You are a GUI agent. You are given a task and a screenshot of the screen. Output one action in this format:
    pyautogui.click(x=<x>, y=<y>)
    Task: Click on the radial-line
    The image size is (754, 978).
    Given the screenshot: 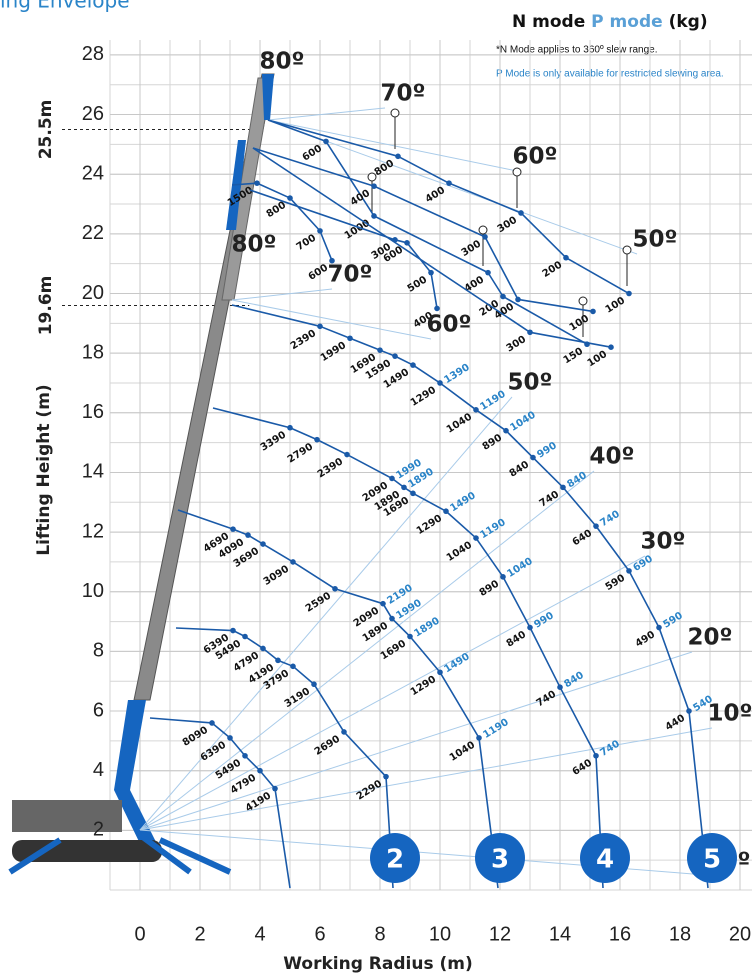 What is the action you would take?
    pyautogui.click(x=426, y=779)
    